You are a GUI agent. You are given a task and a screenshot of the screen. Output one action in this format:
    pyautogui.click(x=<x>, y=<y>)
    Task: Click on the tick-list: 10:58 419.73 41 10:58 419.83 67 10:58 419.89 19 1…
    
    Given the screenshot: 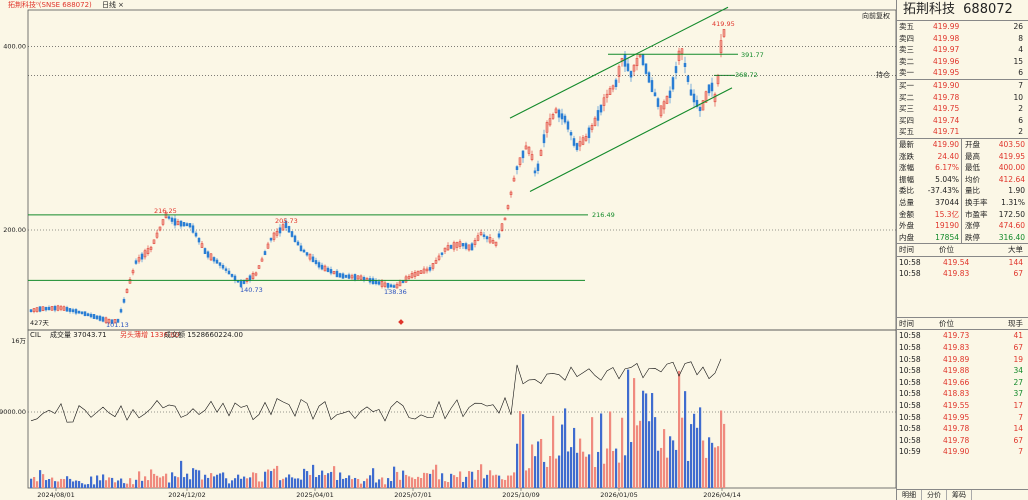 What is the action you would take?
    pyautogui.click(x=962, y=394)
    